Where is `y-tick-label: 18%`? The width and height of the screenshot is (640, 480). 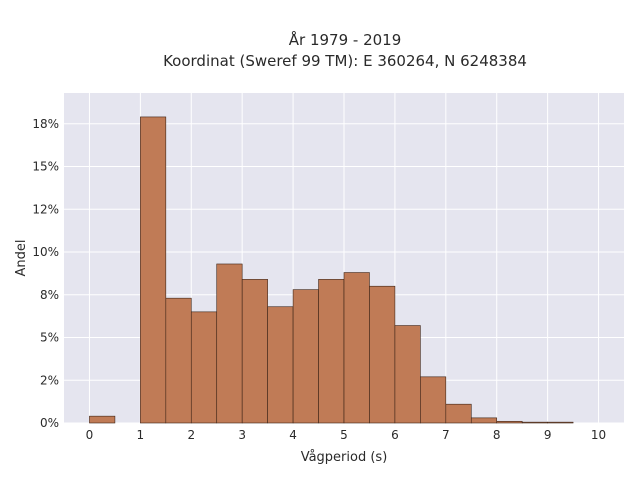
y-tick-label: 18% is located at coordinates (45, 124).